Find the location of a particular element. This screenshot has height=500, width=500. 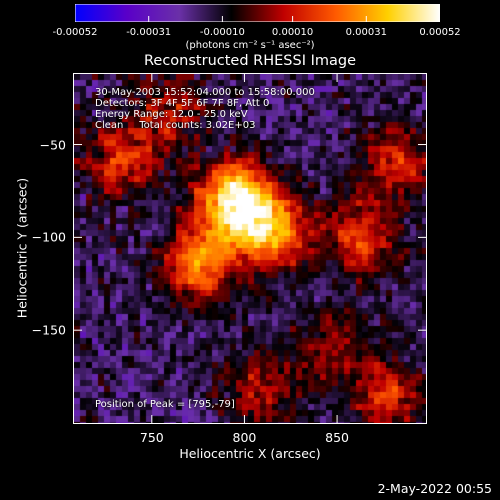

colorbar-tick-label: 0.00031 is located at coordinates (366, 32).